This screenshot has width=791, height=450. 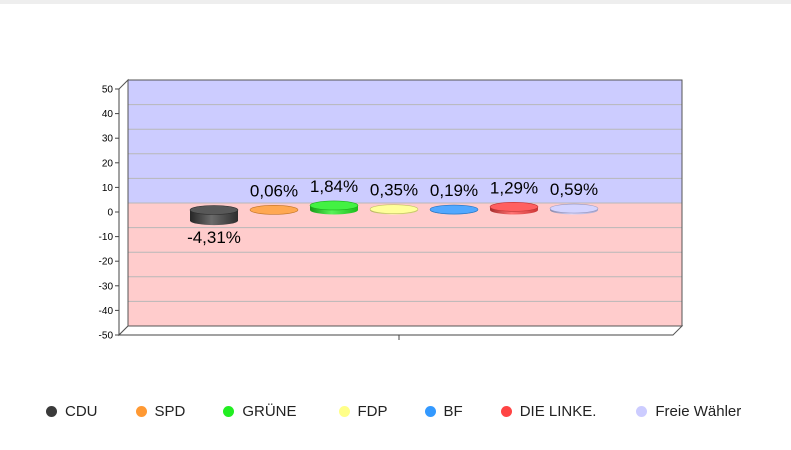 I want to click on y-tick-label: -10, so click(x=106, y=237).